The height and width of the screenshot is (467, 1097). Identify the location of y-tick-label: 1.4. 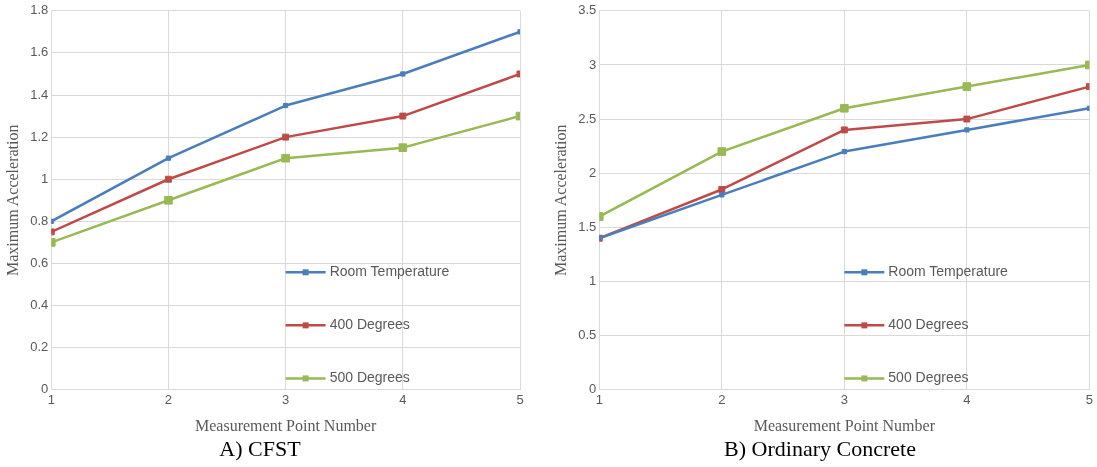
(39, 94).